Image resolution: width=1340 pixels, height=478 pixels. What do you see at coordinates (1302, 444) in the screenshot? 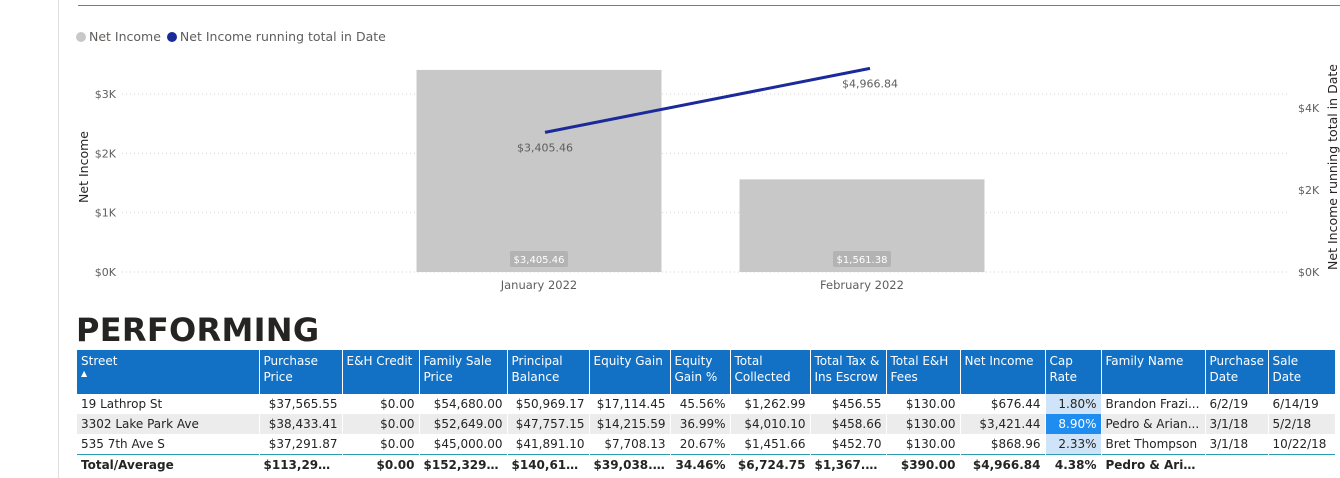
I see `table-cell: 10/22/18` at bounding box center [1302, 444].